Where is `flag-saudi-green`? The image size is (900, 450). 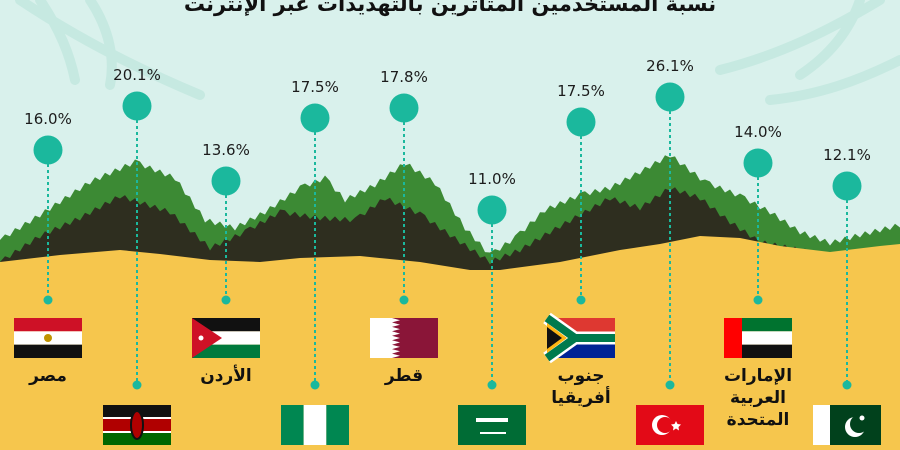 flag-saudi-green is located at coordinates (492, 425).